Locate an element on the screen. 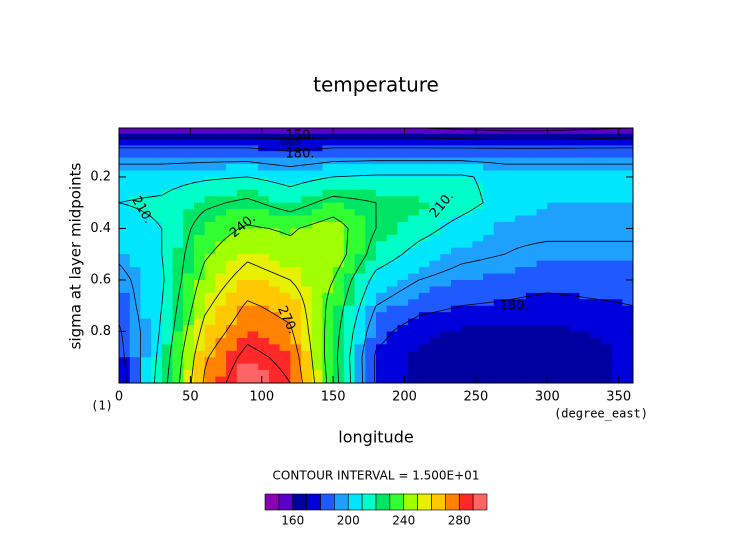 The image size is (752, 536). x-tick-label: 200 is located at coordinates (404, 397).